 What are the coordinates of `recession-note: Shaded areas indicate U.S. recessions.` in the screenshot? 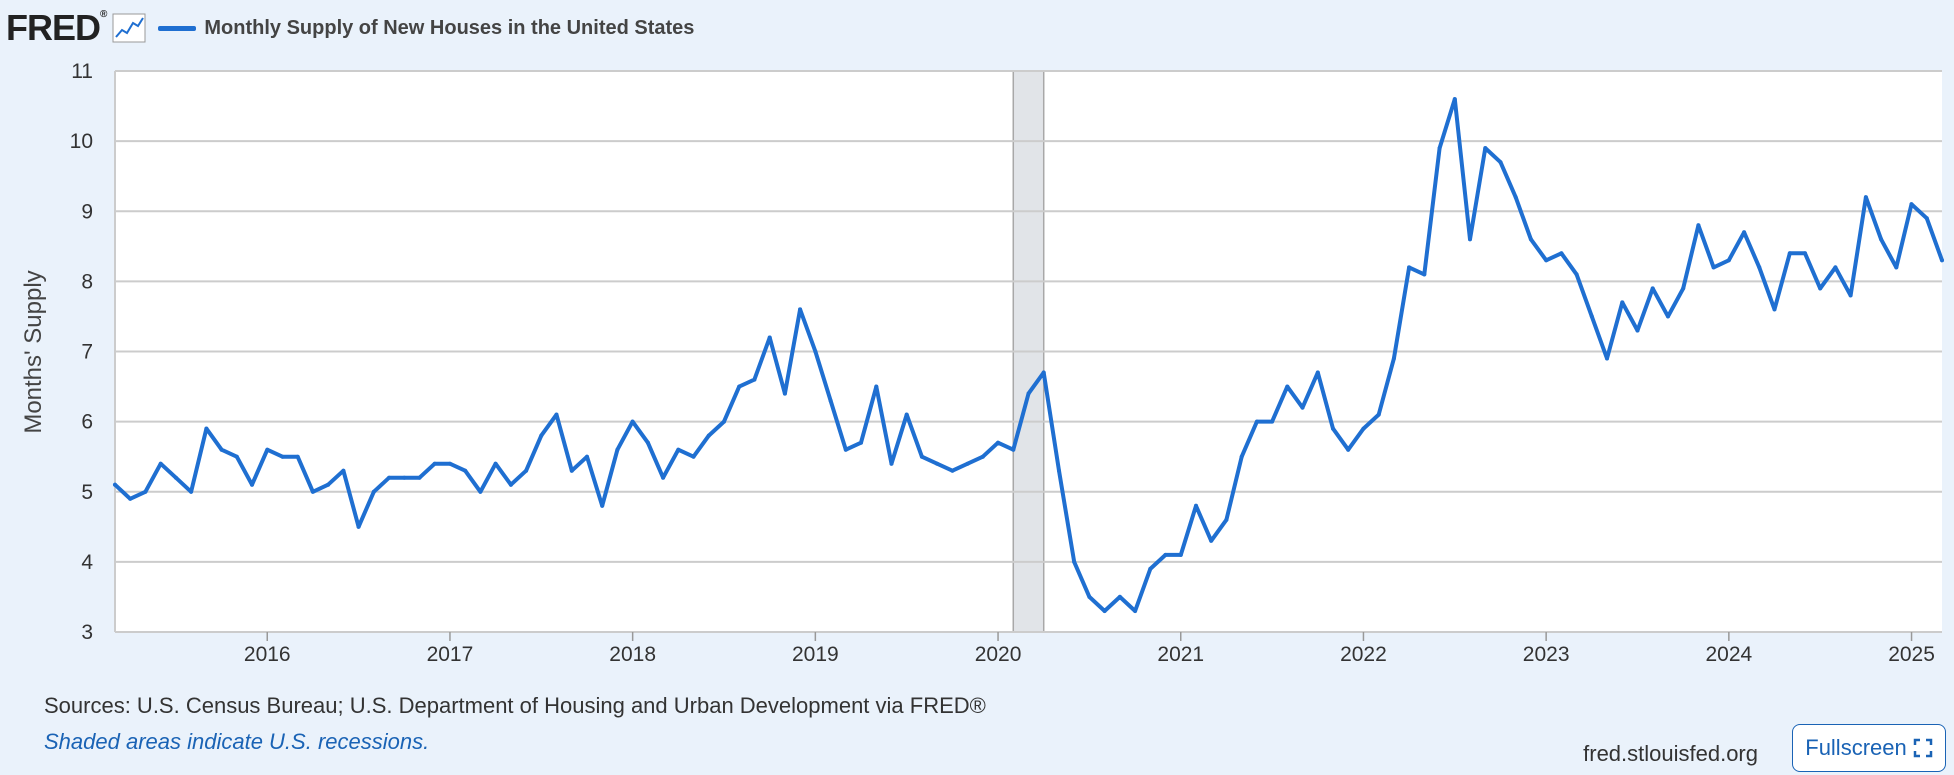 It's located at (237, 741).